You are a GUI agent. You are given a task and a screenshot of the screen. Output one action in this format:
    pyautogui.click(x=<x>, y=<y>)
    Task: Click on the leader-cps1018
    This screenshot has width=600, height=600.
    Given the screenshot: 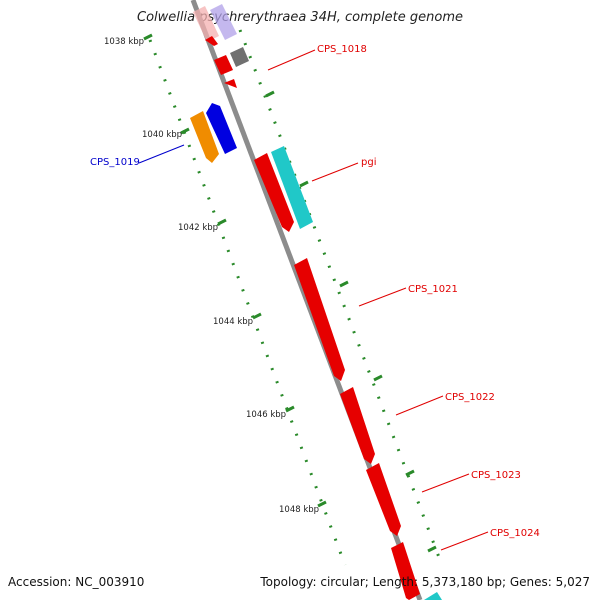 What is the action you would take?
    pyautogui.click(x=291, y=60)
    